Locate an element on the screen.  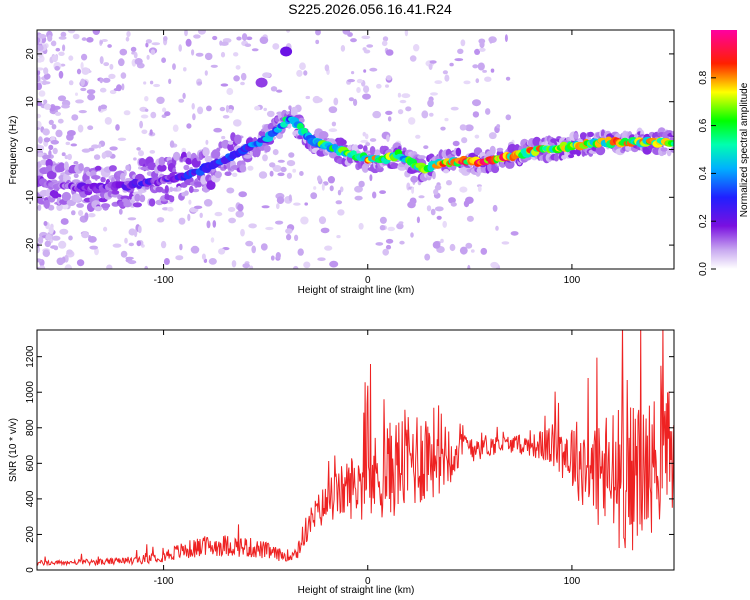
y-tick-label: 0 is located at coordinates (30, 570).